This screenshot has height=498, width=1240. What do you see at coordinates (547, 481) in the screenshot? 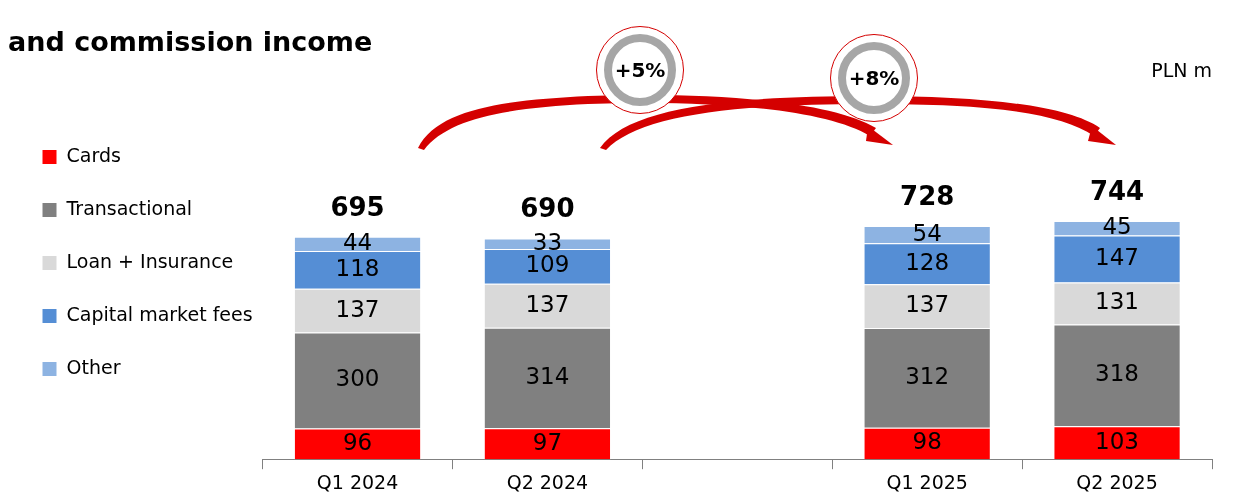
I see `x-tick-label: Q2 2024` at bounding box center [547, 481].